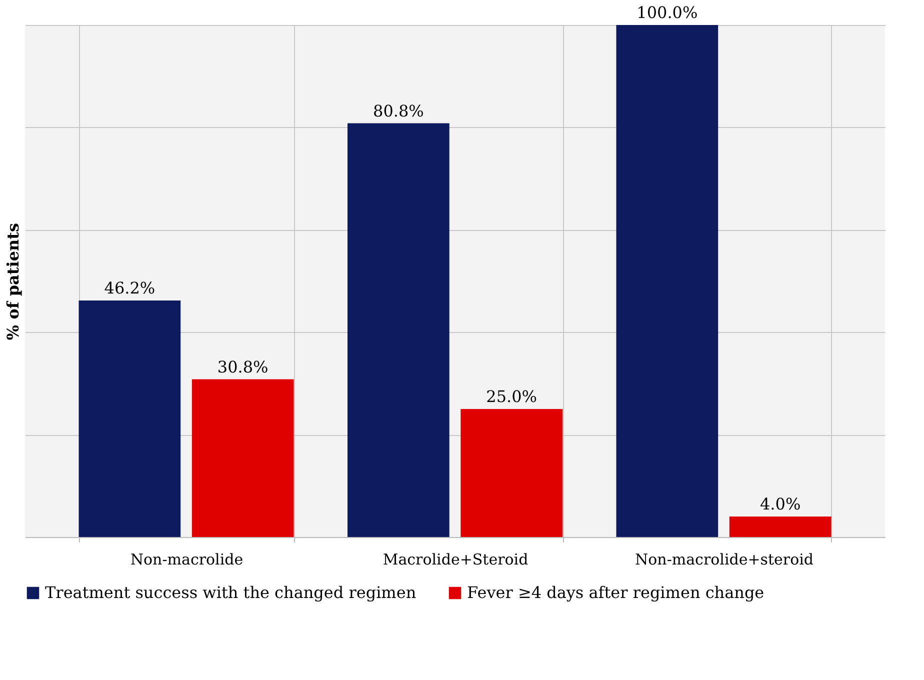 This screenshot has height=680, width=924. Describe the element at coordinates (724, 559) in the screenshot. I see `x-tick-label: Non-macrolide+steroid` at that location.